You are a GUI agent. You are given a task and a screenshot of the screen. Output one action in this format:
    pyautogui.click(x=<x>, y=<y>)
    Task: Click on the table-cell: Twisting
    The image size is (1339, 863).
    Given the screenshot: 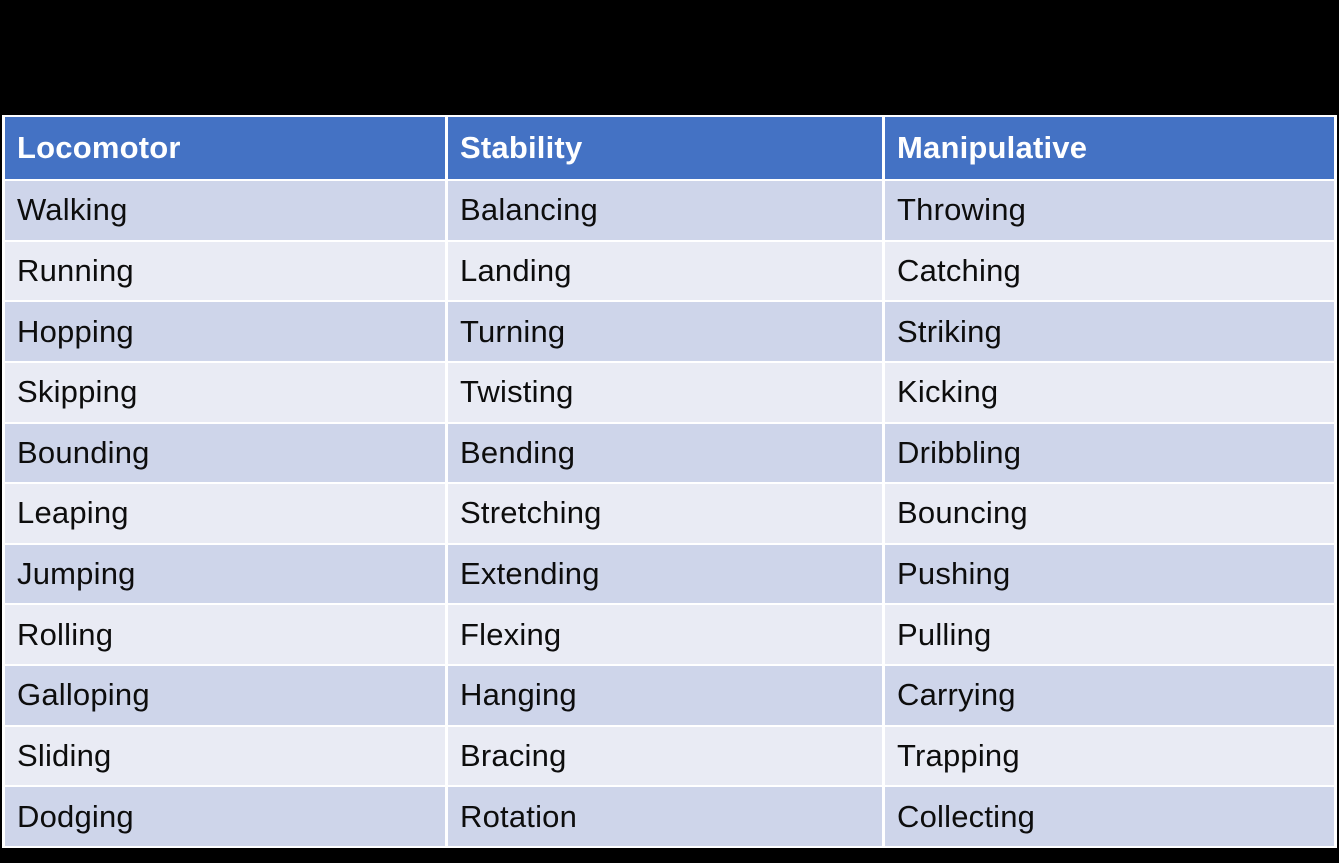 What is the action you would take?
    pyautogui.click(x=665, y=392)
    